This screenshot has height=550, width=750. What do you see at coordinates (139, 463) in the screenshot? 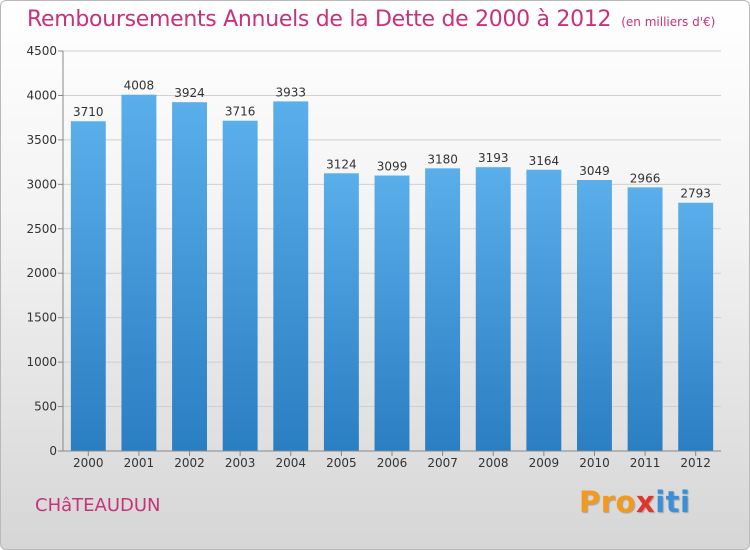
I see `x-tick-label: 2001` at bounding box center [139, 463].